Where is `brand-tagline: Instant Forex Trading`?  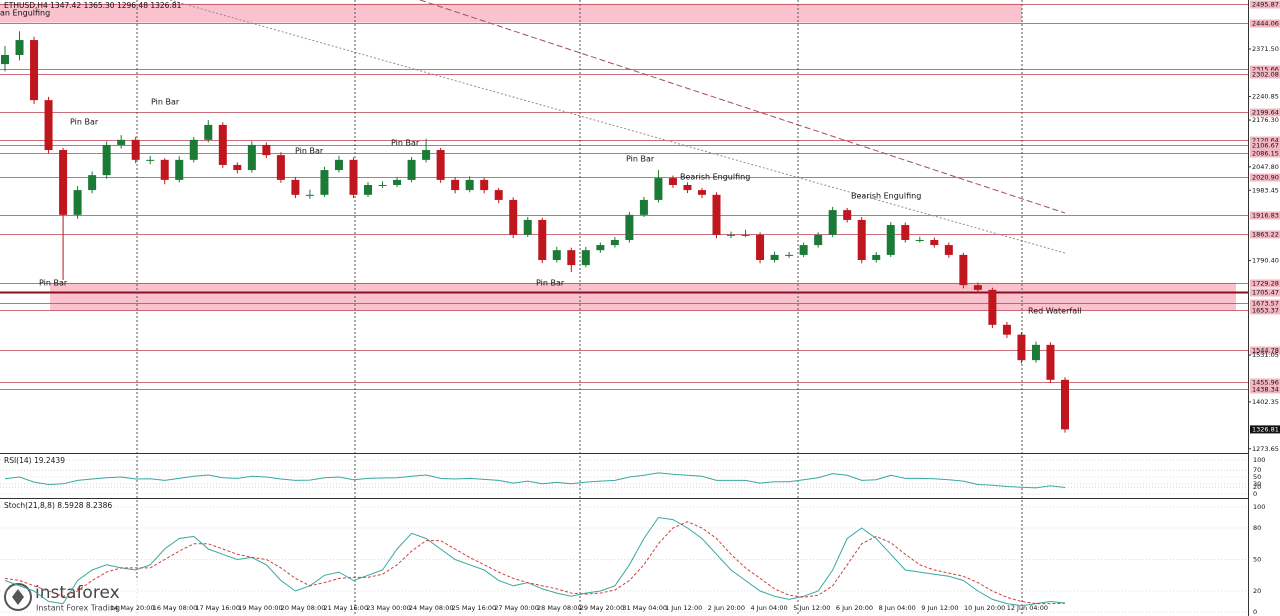
brand-tagline: Instant Forex Trading is located at coordinates (78, 608).